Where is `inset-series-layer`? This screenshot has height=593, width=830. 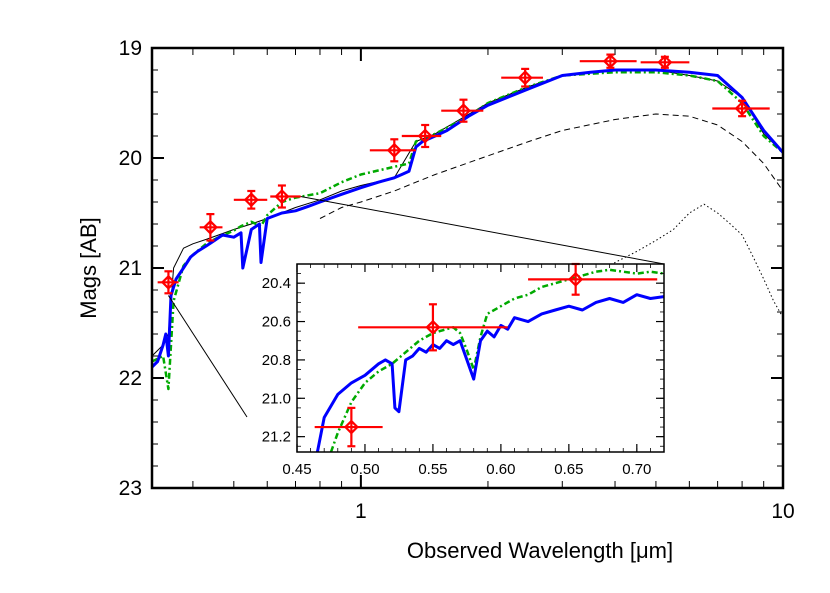
inset-series-layer is located at coordinates (489, 360).